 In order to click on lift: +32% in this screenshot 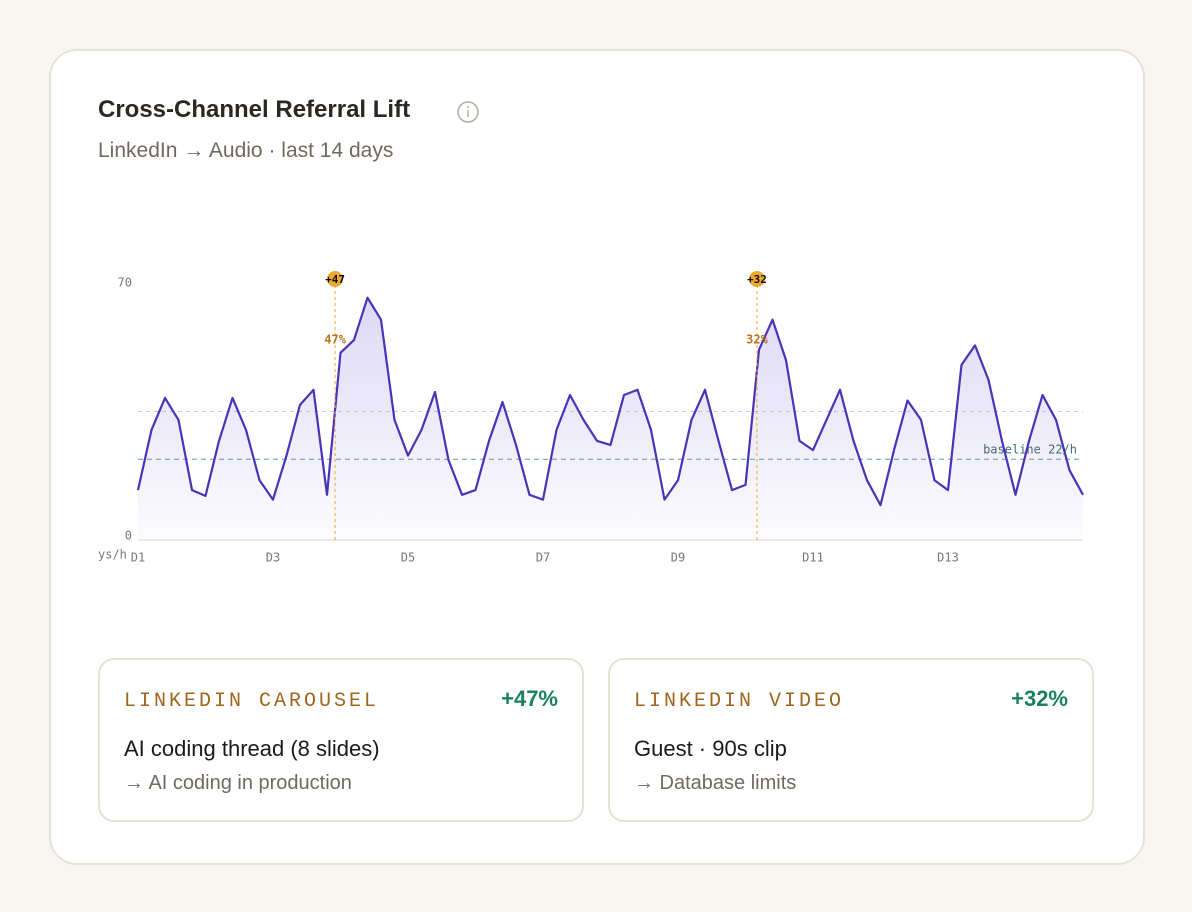, I will do `click(1039, 698)`.